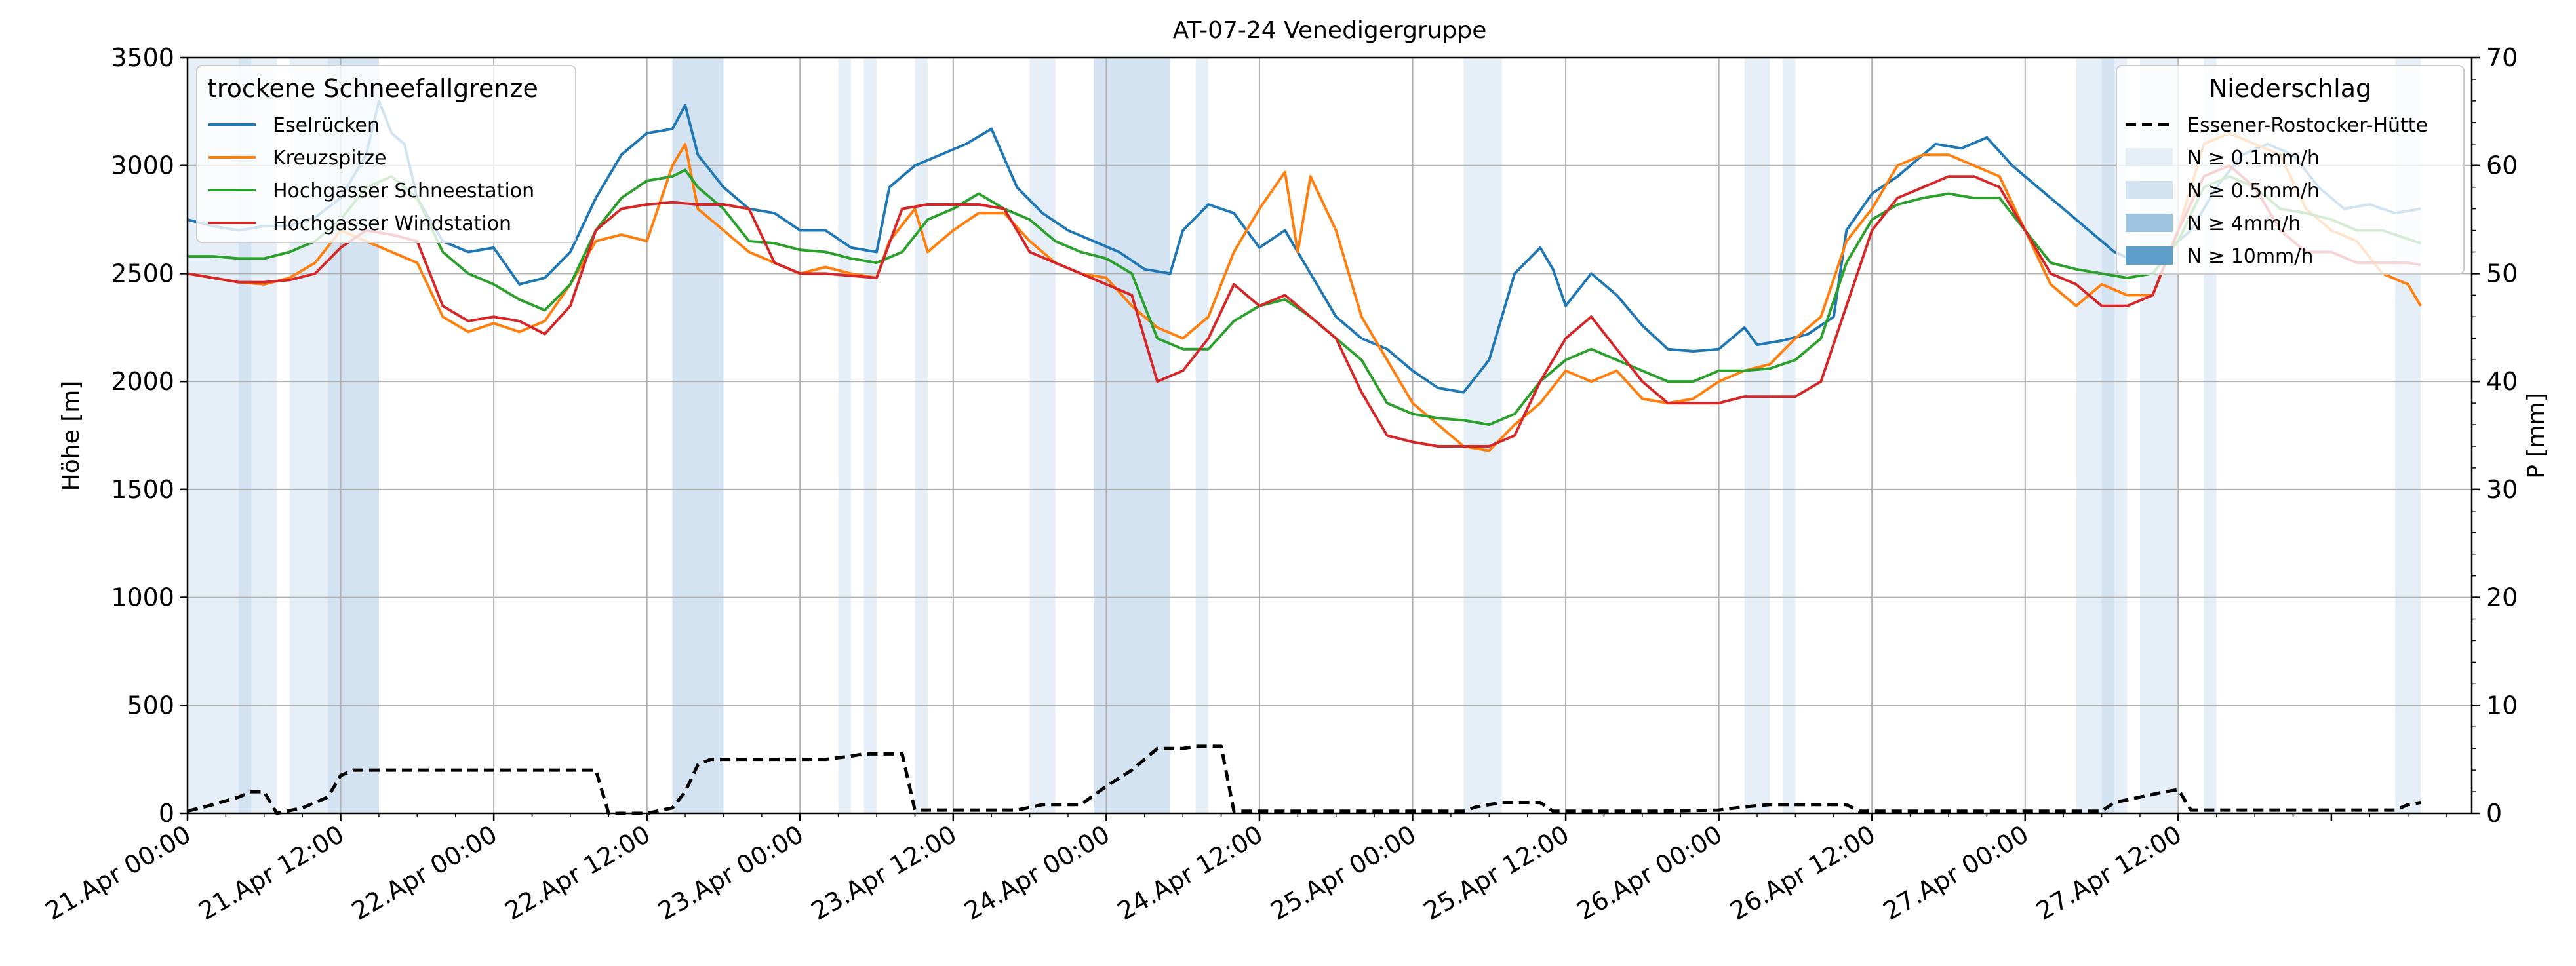 The image size is (2576, 966). I want to click on y-tick-label-left: 500, so click(150, 705).